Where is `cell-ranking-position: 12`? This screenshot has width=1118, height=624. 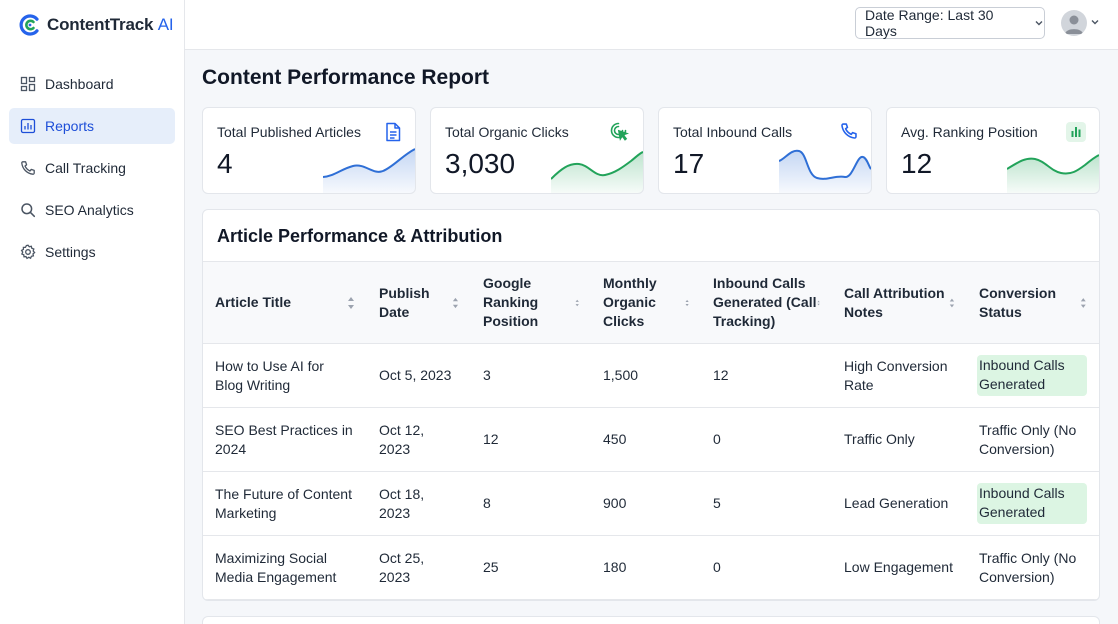 cell-ranking-position: 12 is located at coordinates (531, 439).